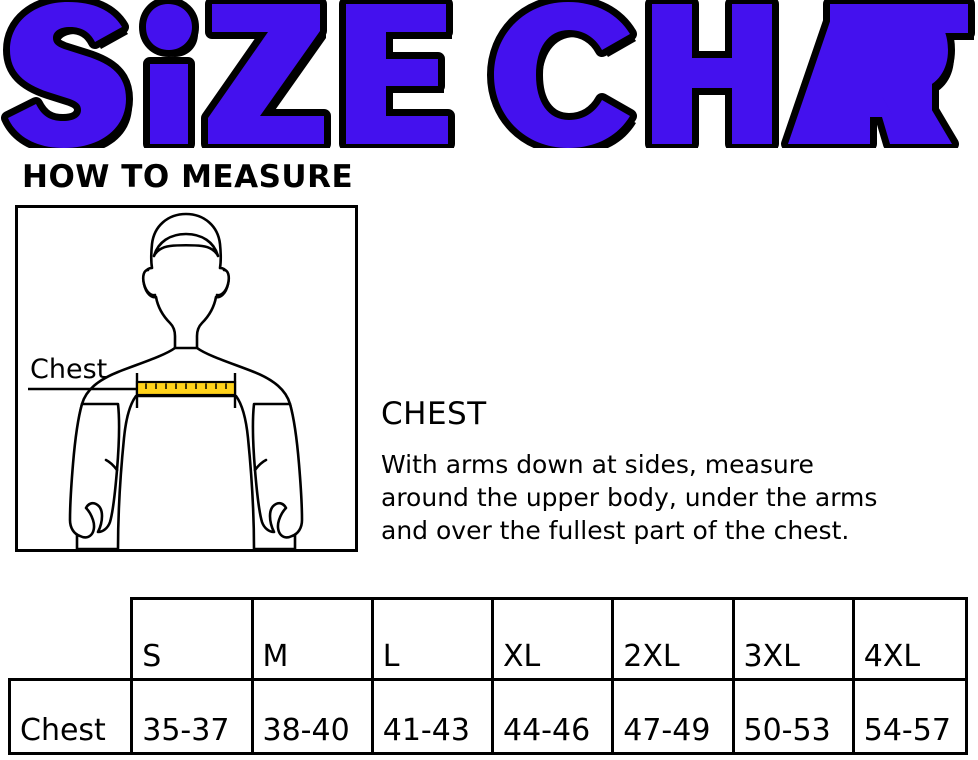 This screenshot has height=760, width=978. What do you see at coordinates (432, 716) in the screenshot?
I see `table-cell-chest-l: 41-43` at bounding box center [432, 716].